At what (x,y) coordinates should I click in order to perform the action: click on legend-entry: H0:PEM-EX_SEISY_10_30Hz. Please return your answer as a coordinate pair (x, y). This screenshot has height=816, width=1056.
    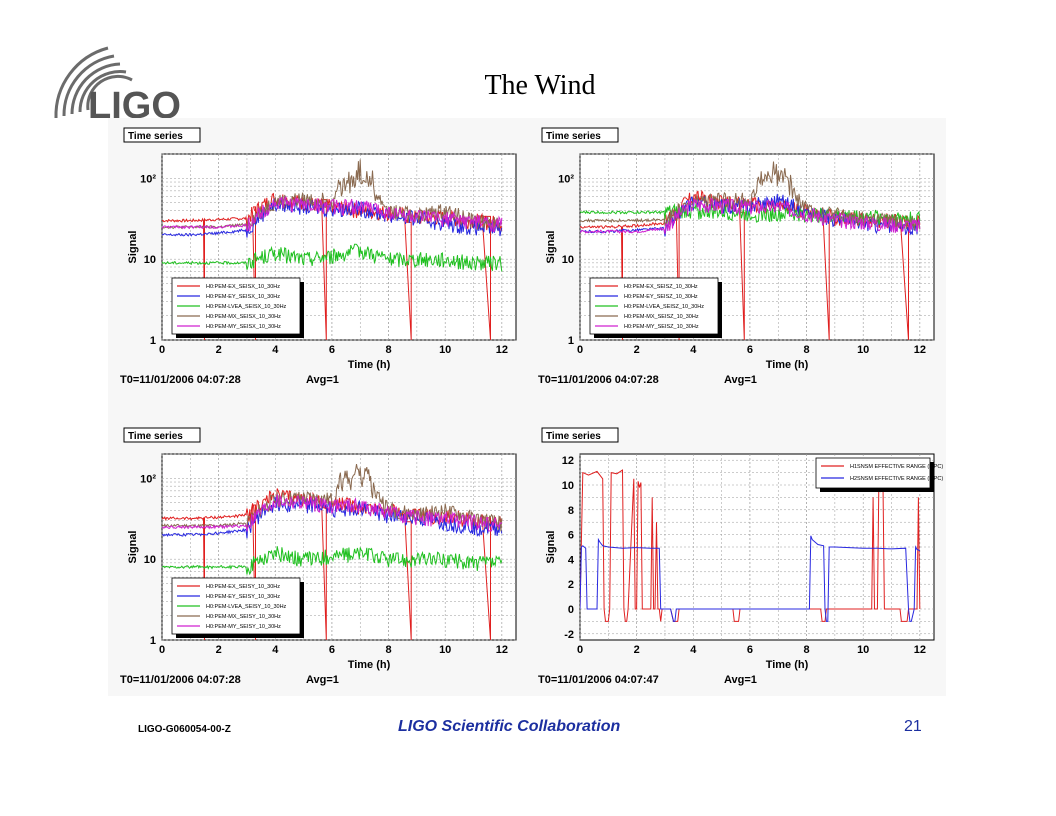
    Looking at the image, I should click on (243, 587).